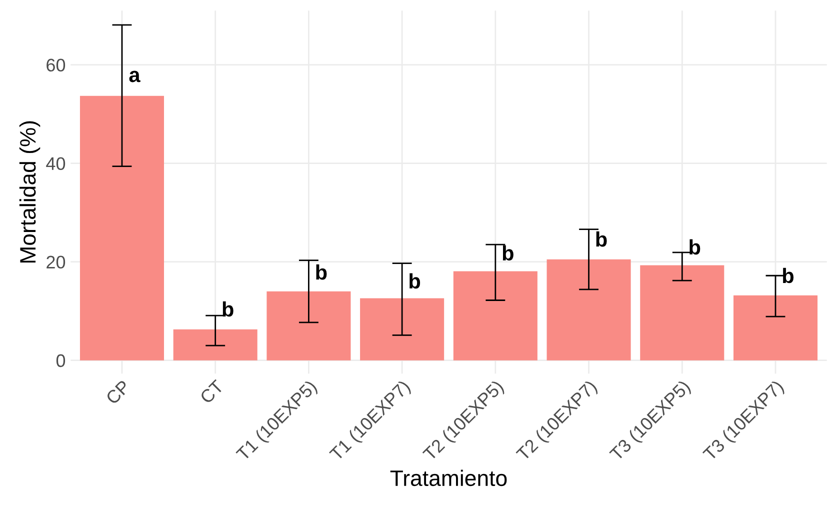 This screenshot has width=831, height=530. Describe the element at coordinates (134, 76) in the screenshot. I see `annotation: a` at that location.